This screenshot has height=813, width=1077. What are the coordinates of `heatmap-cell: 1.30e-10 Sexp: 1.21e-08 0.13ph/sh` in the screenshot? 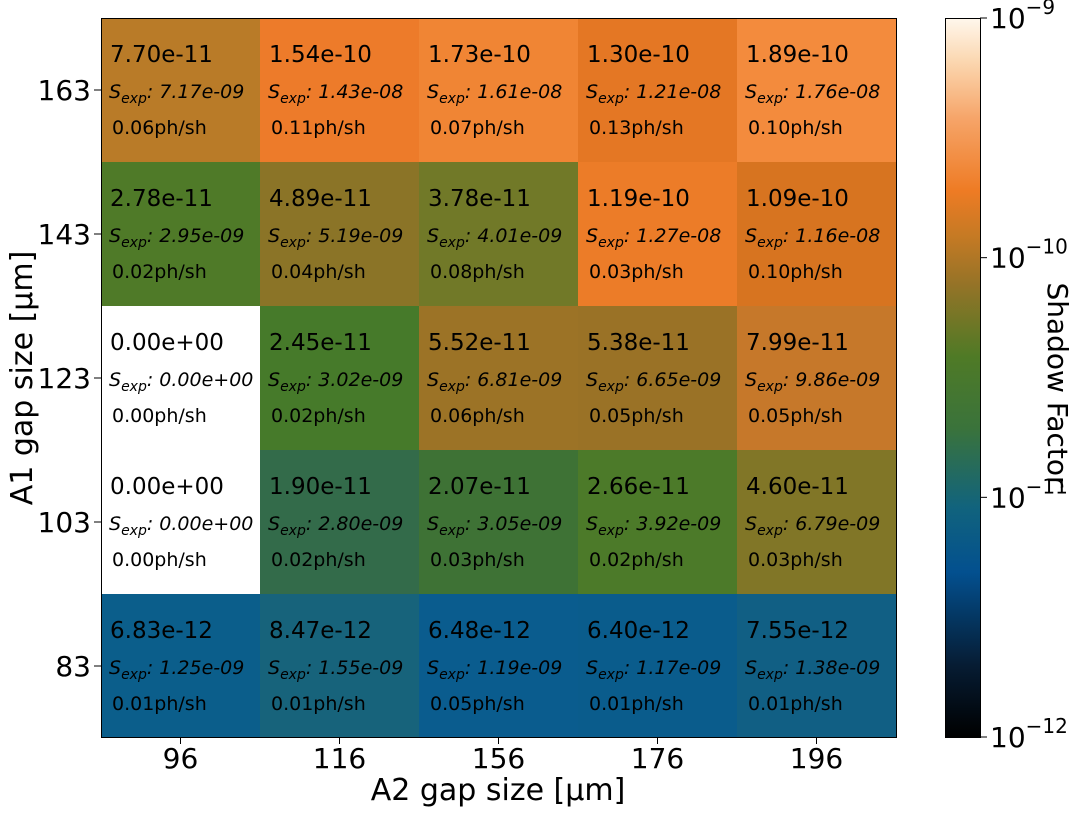 It's located at (657, 90).